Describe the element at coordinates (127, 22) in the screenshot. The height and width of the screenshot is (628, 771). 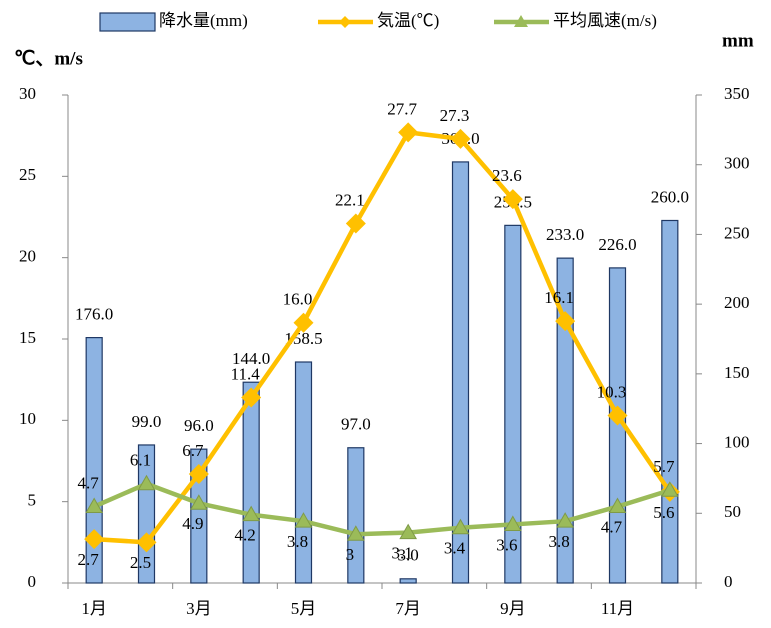
I see `legend-swatch` at that location.